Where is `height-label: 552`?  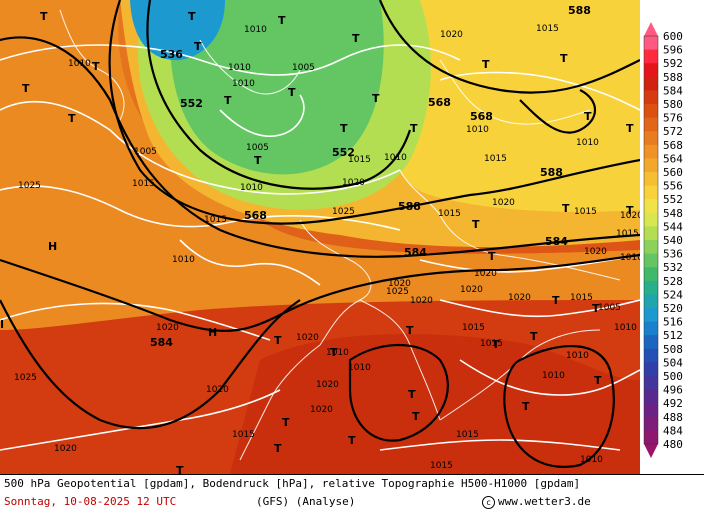 height-label: 552 is located at coordinates (191, 103).